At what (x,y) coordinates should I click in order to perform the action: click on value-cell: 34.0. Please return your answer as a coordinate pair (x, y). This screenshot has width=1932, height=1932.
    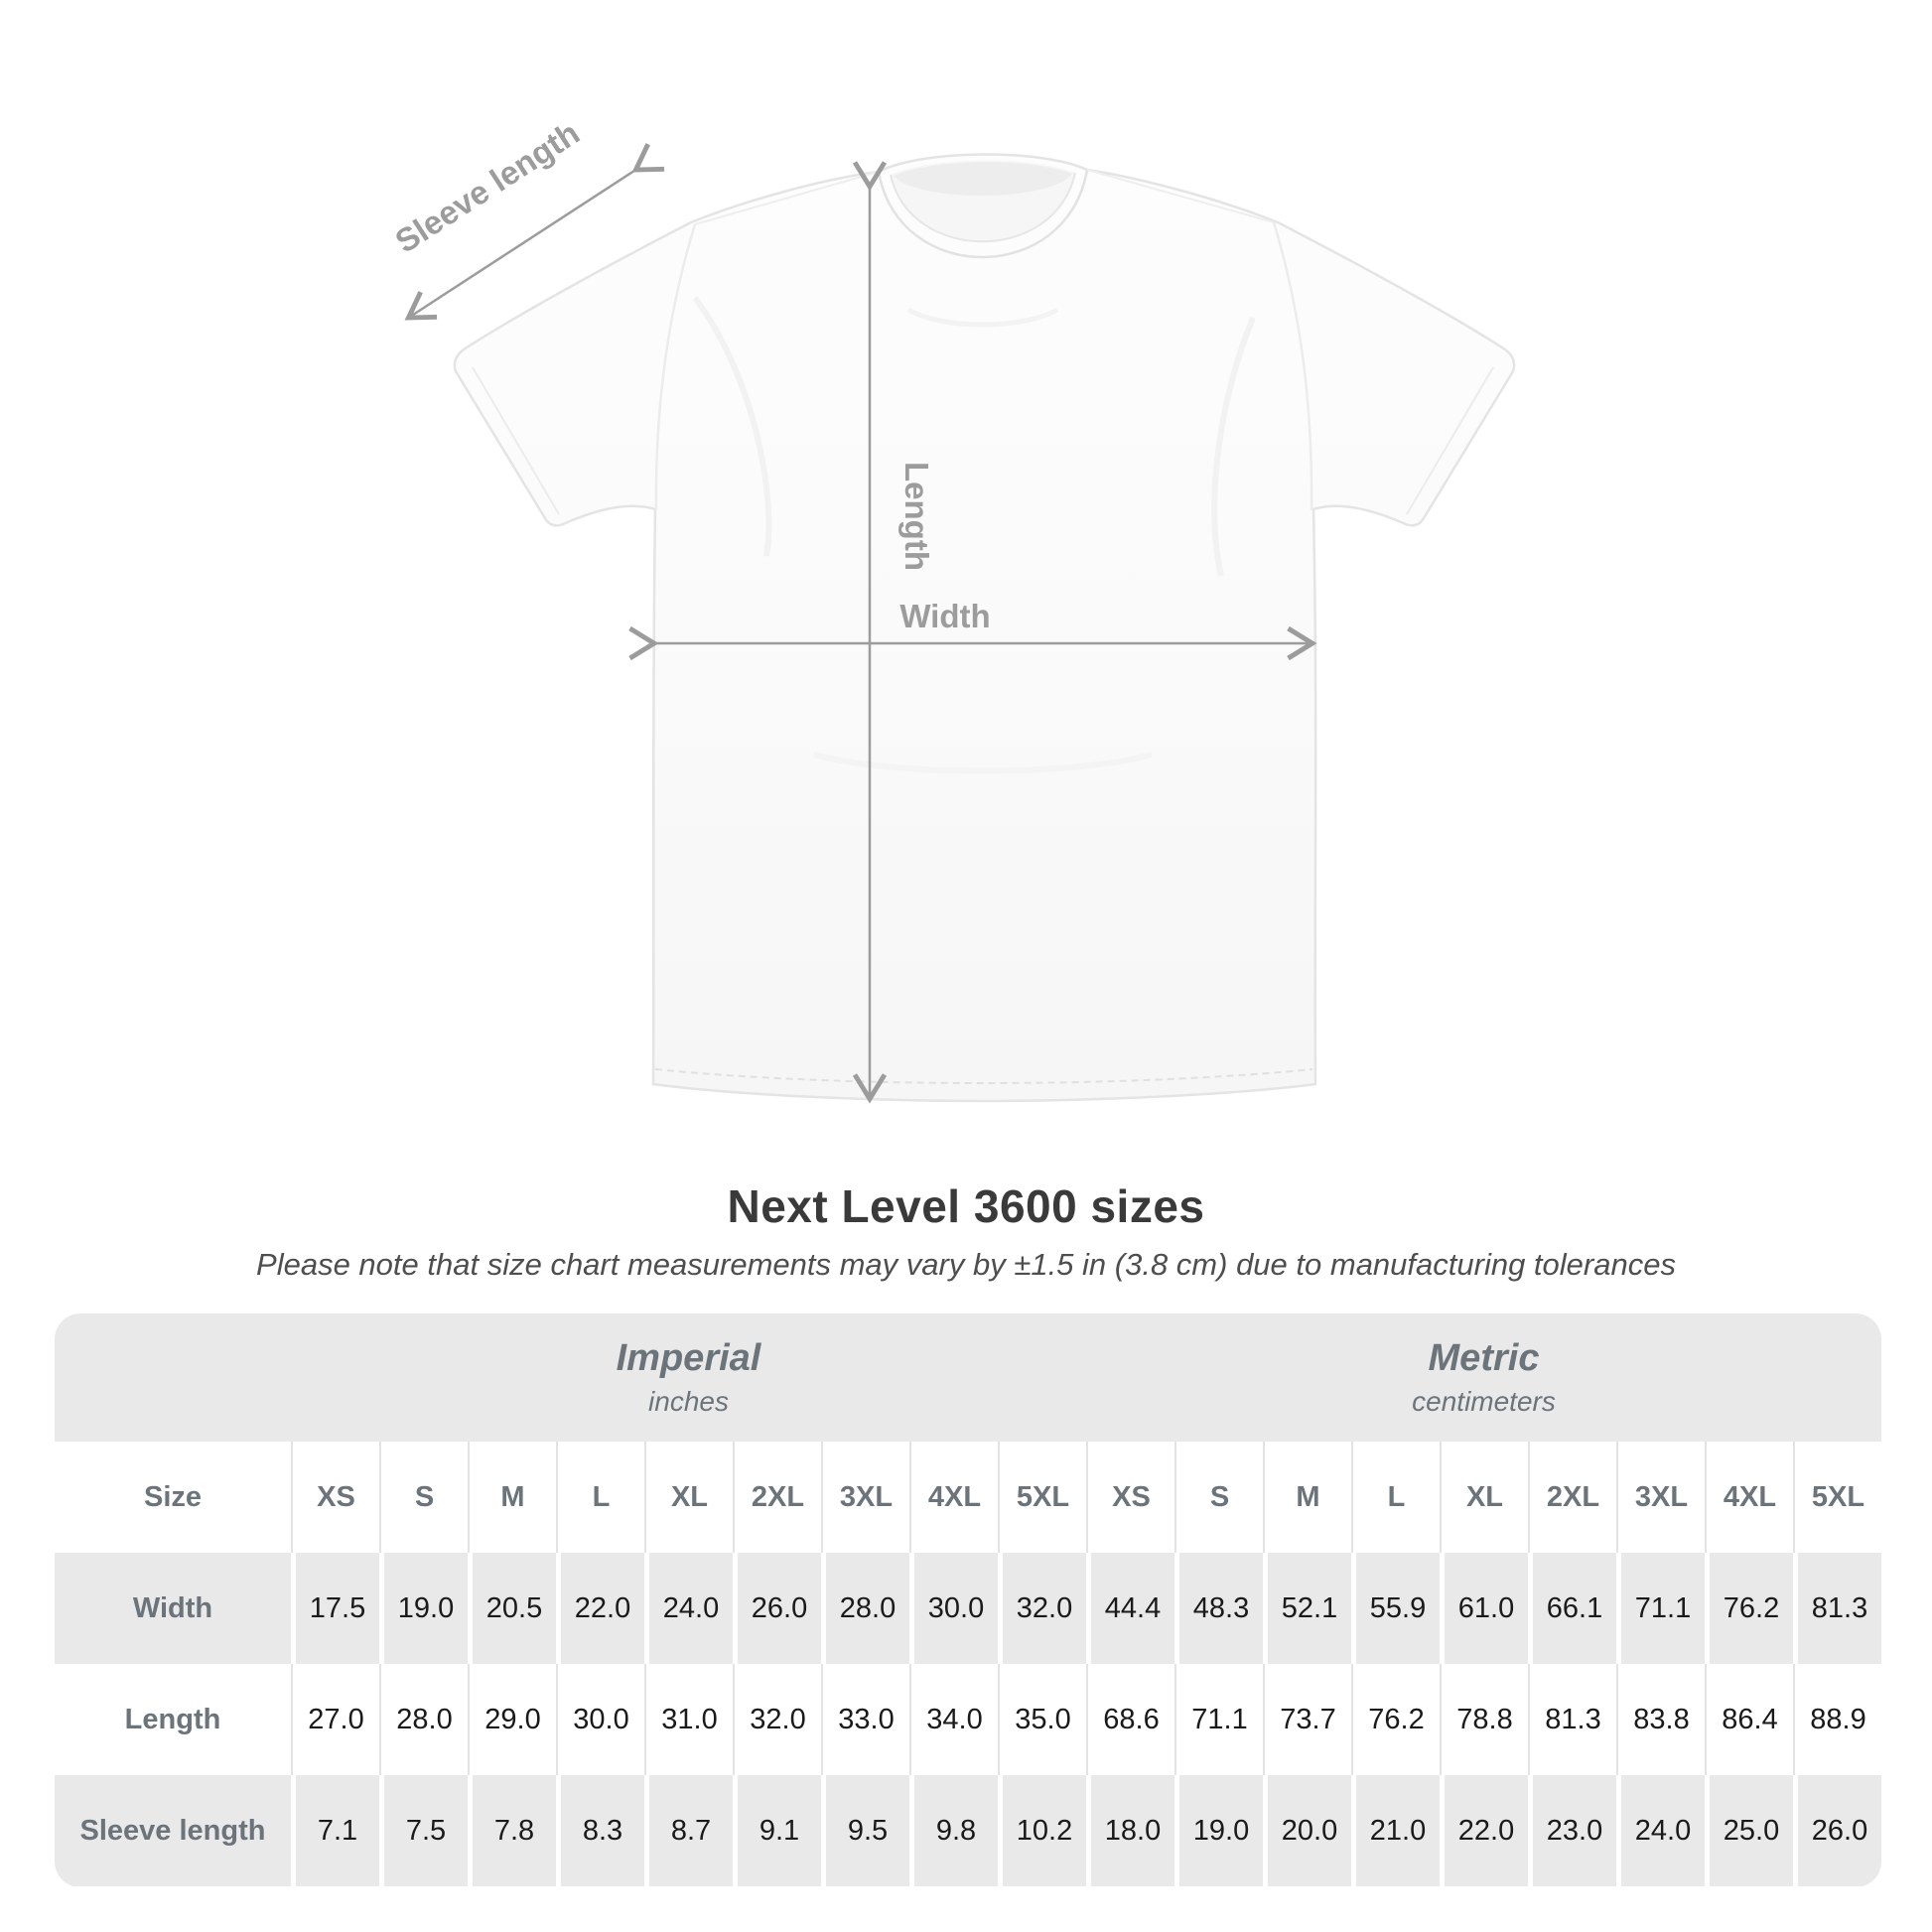
    Looking at the image, I should click on (954, 1719).